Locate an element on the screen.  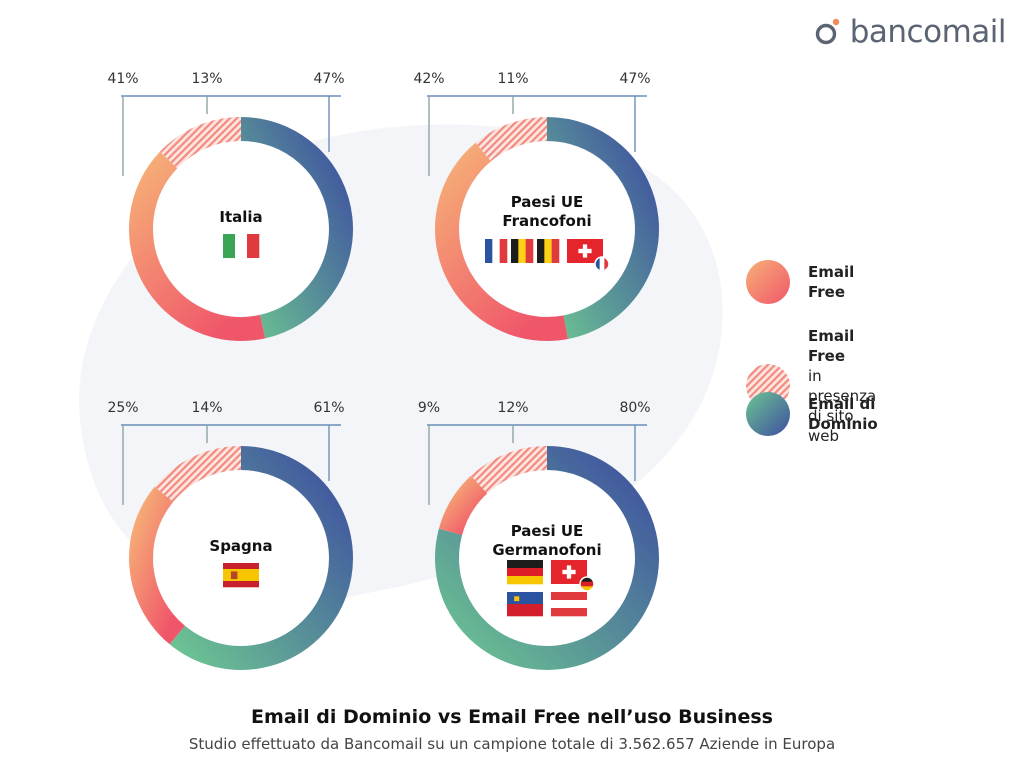
donut-italia: 41% 13% 47% Italia is located at coordinates (230, 206).